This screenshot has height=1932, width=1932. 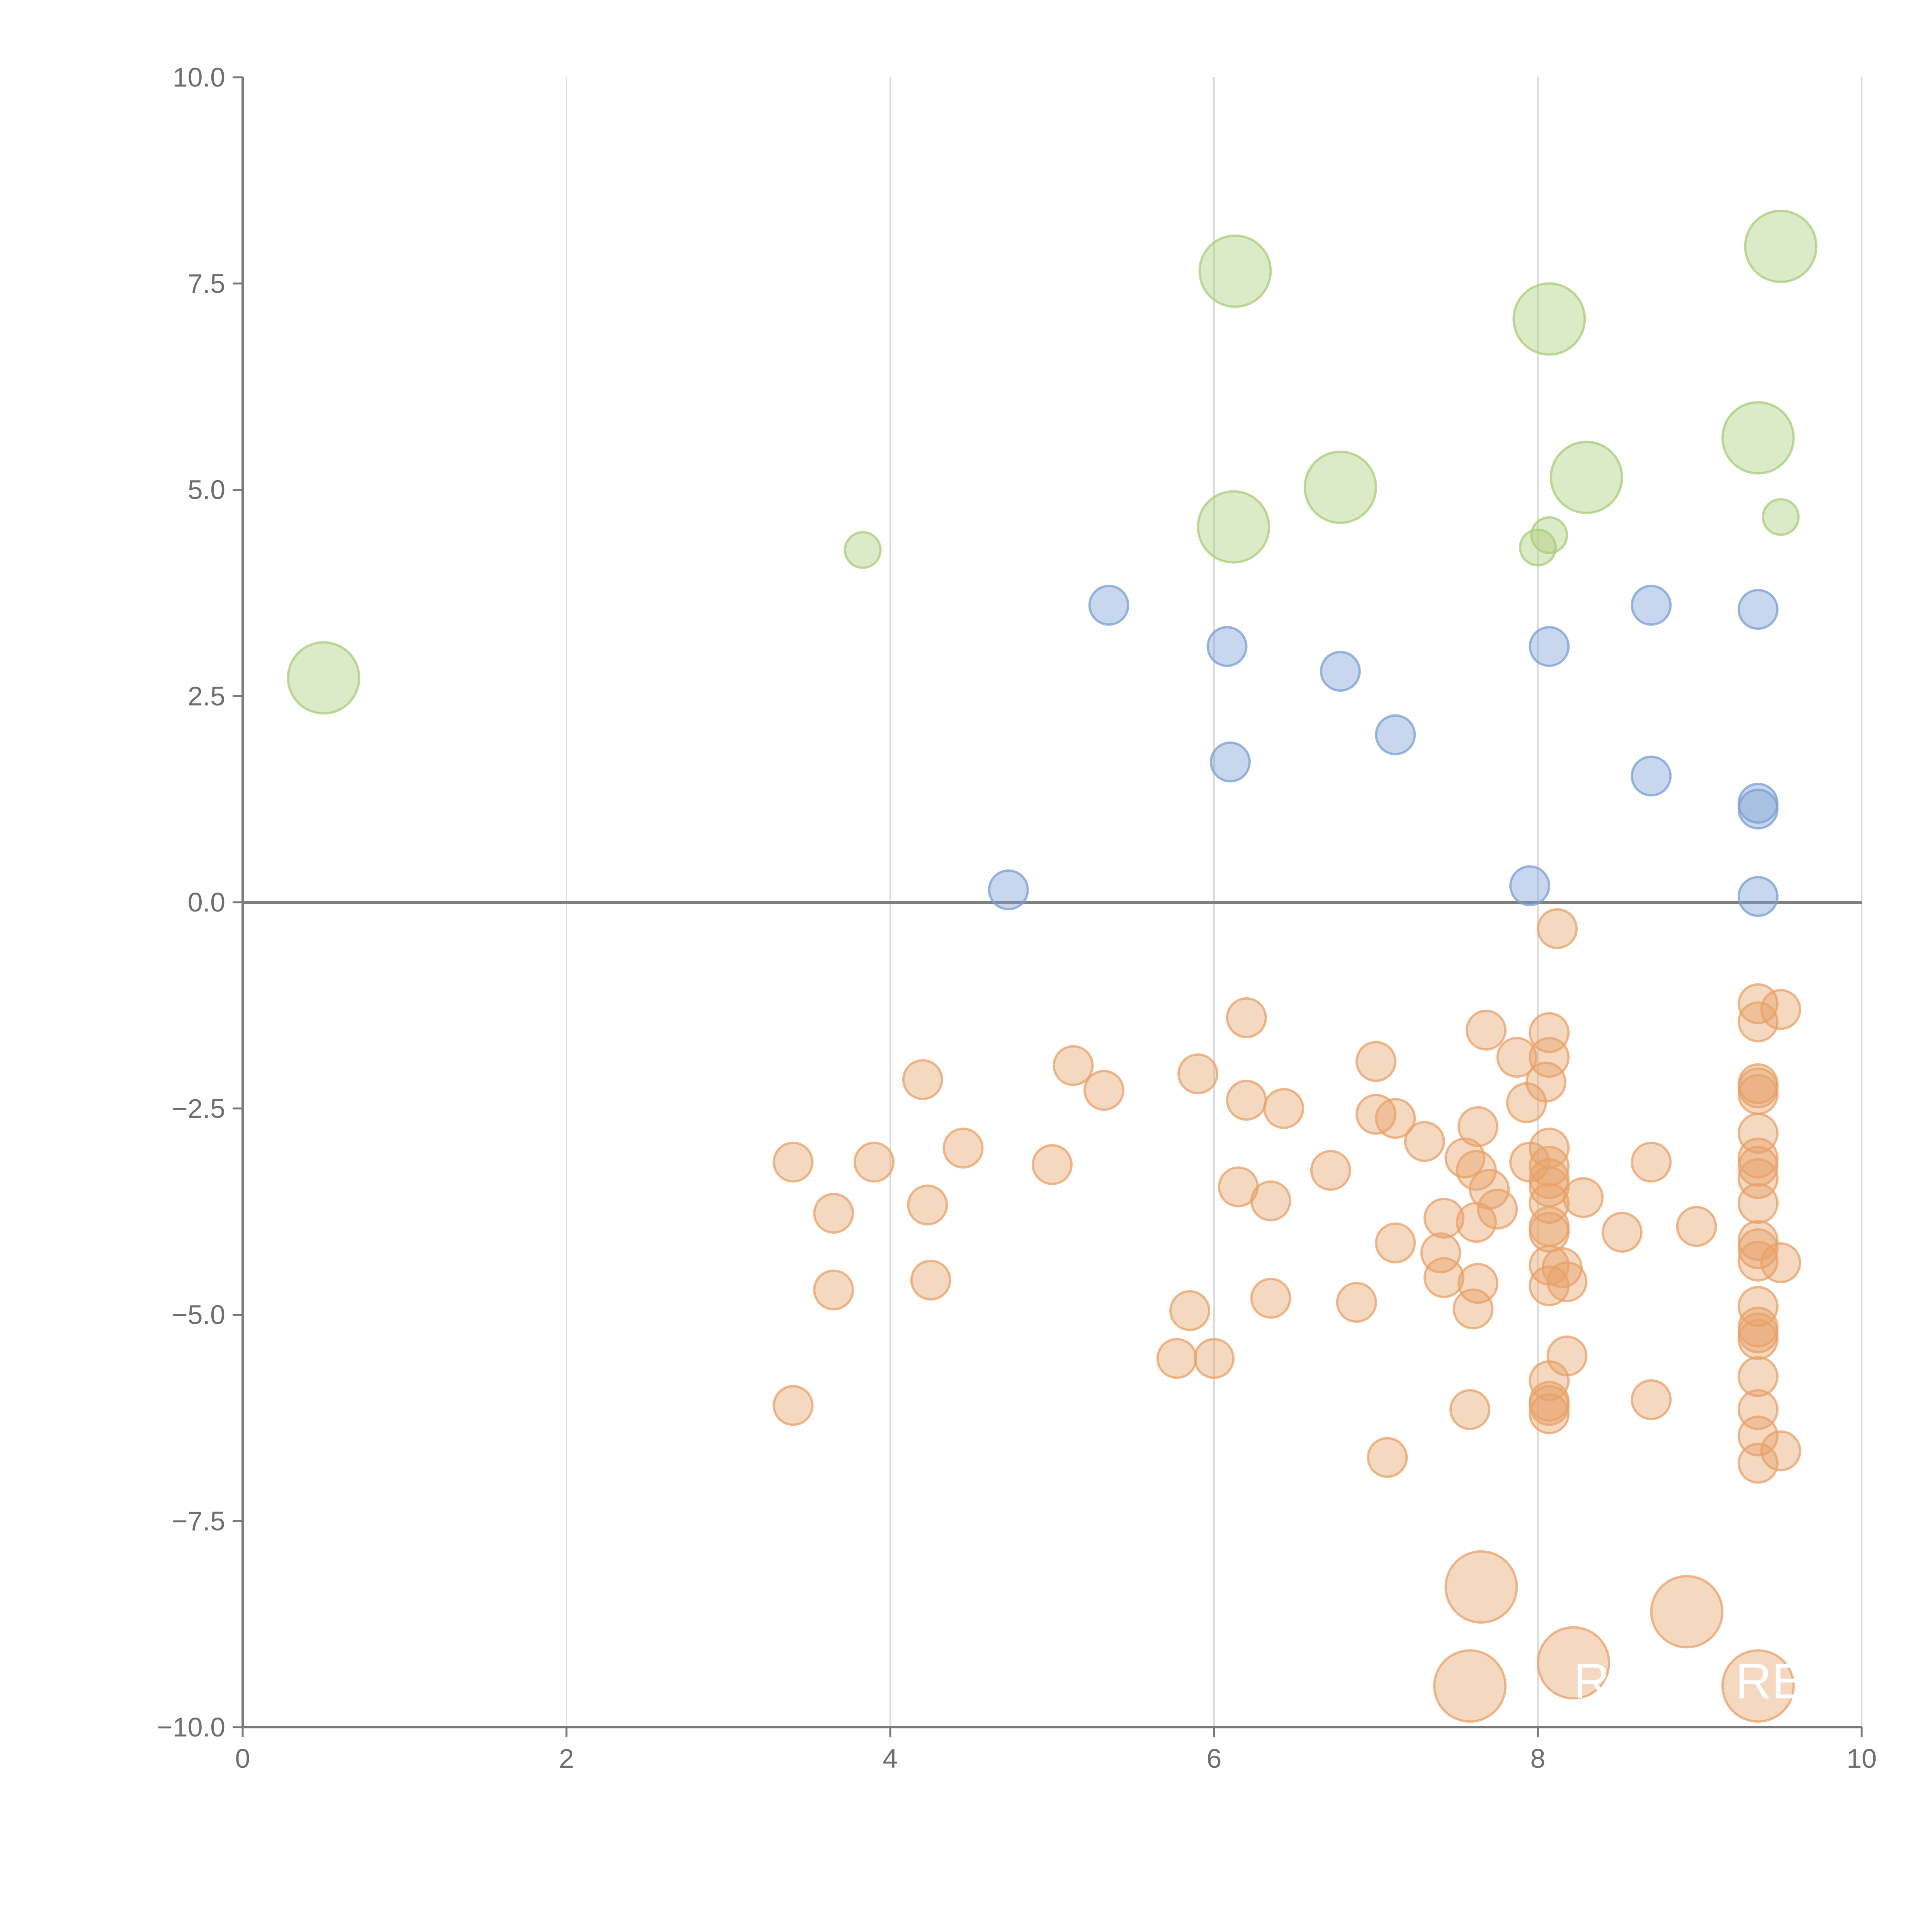 What do you see at coordinates (1608, 1681) in the screenshot?
I see `annotation-label: RE` at bounding box center [1608, 1681].